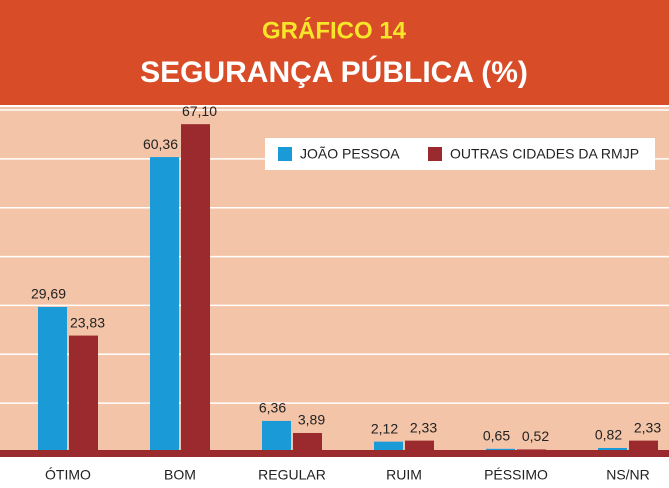 Image resolution: width=669 pixels, height=488 pixels. What do you see at coordinates (608, 435) in the screenshot?
I see `value-label: 0,82` at bounding box center [608, 435].